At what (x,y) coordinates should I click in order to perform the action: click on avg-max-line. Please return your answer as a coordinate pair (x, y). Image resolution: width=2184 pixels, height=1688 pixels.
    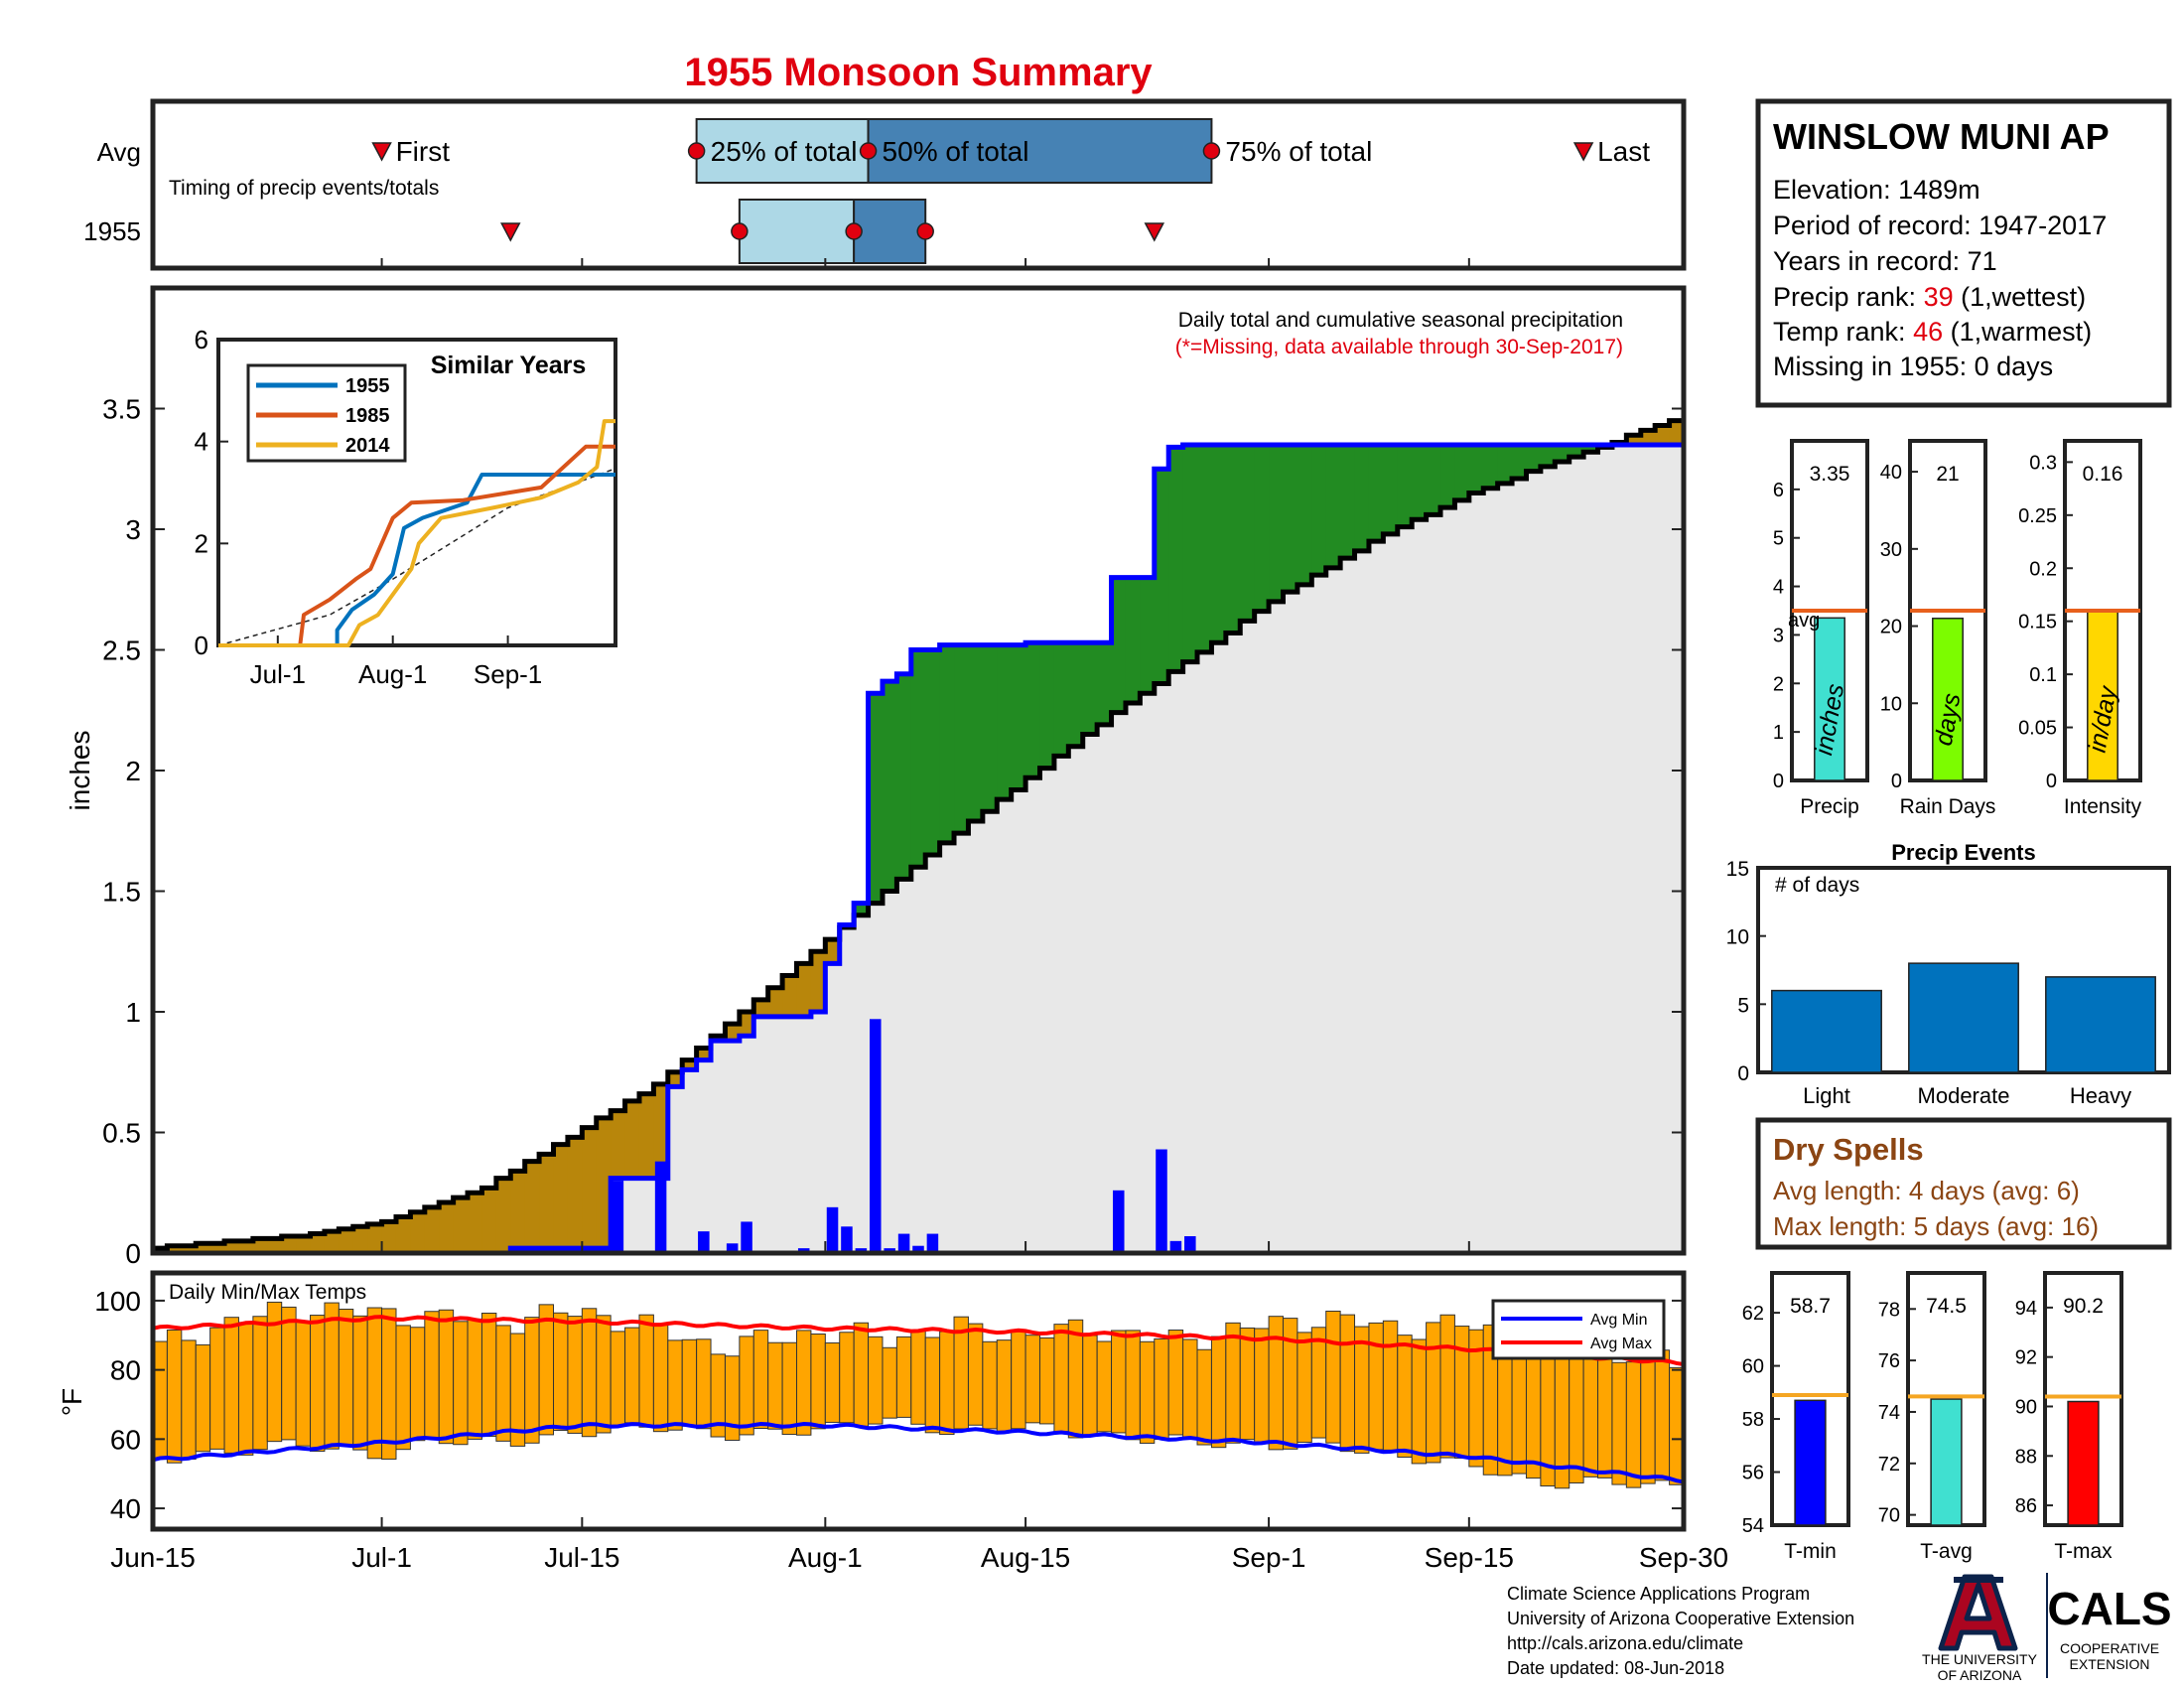
    Looking at the image, I should click on (918, 1341).